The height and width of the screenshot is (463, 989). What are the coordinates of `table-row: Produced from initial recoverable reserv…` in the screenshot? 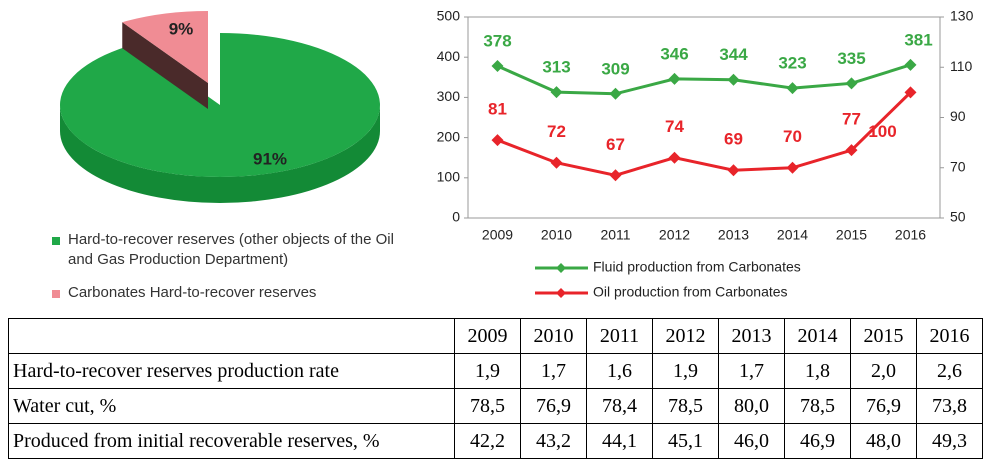 It's located at (495, 441).